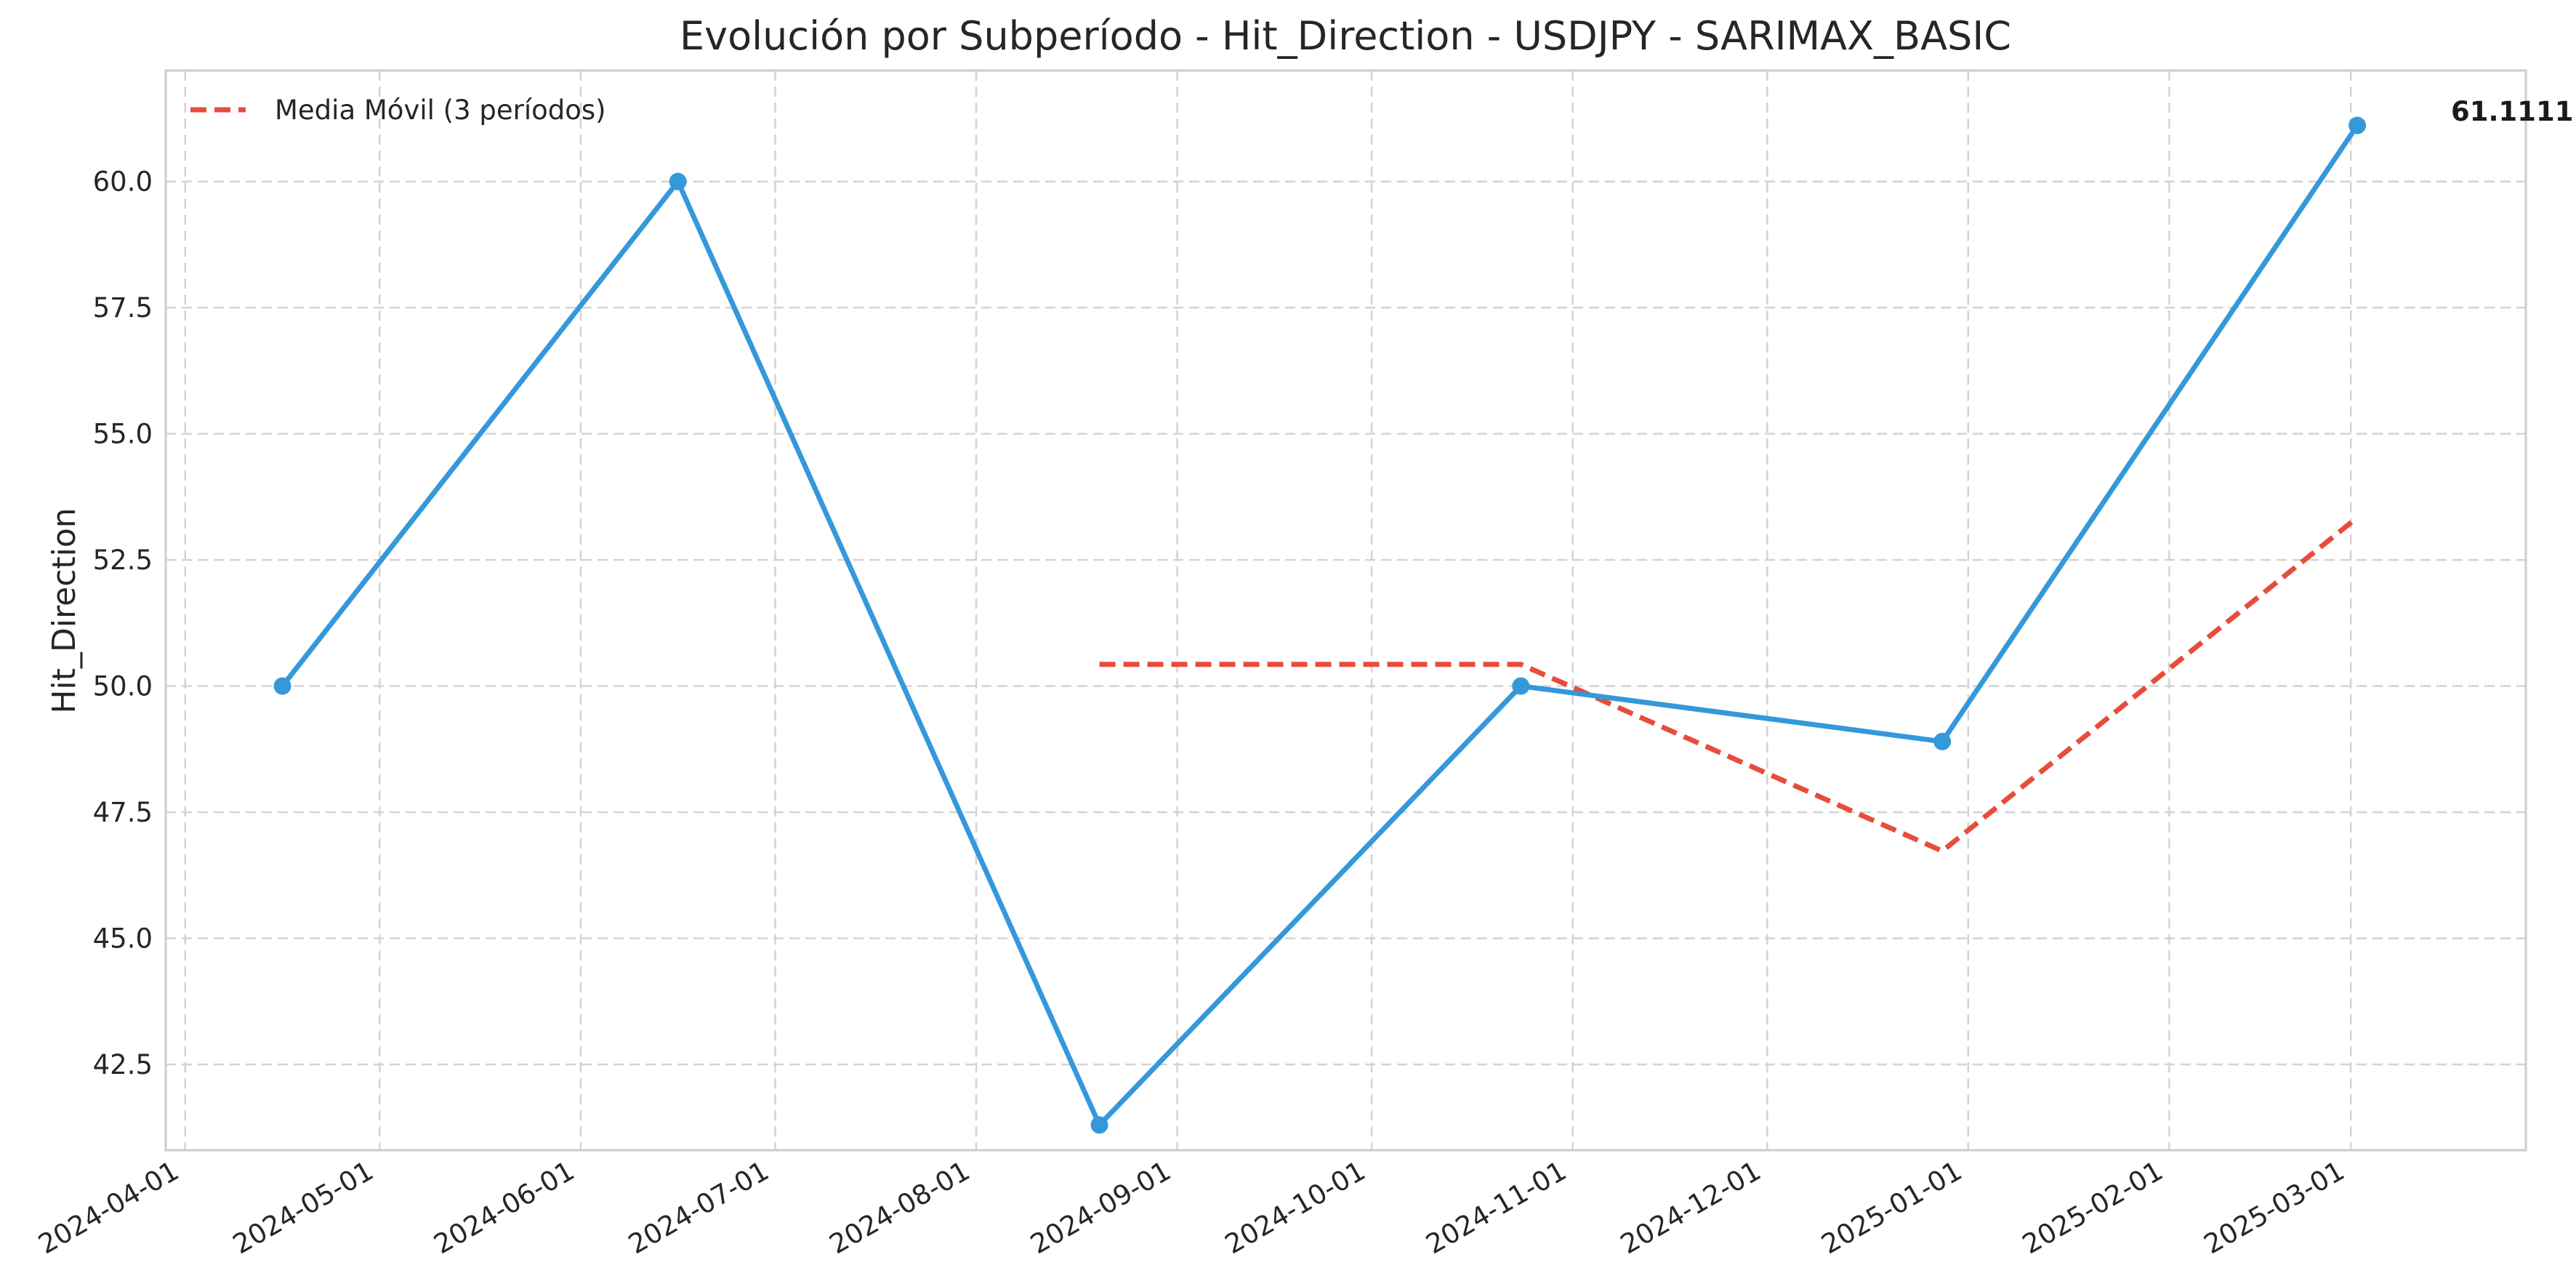 The height and width of the screenshot is (1284, 2576). What do you see at coordinates (123, 623) in the screenshot?
I see `y-tick-labels: 42.5 45.0 47.5 50.0 52.5 55.0 57.5 60.0` at bounding box center [123, 623].